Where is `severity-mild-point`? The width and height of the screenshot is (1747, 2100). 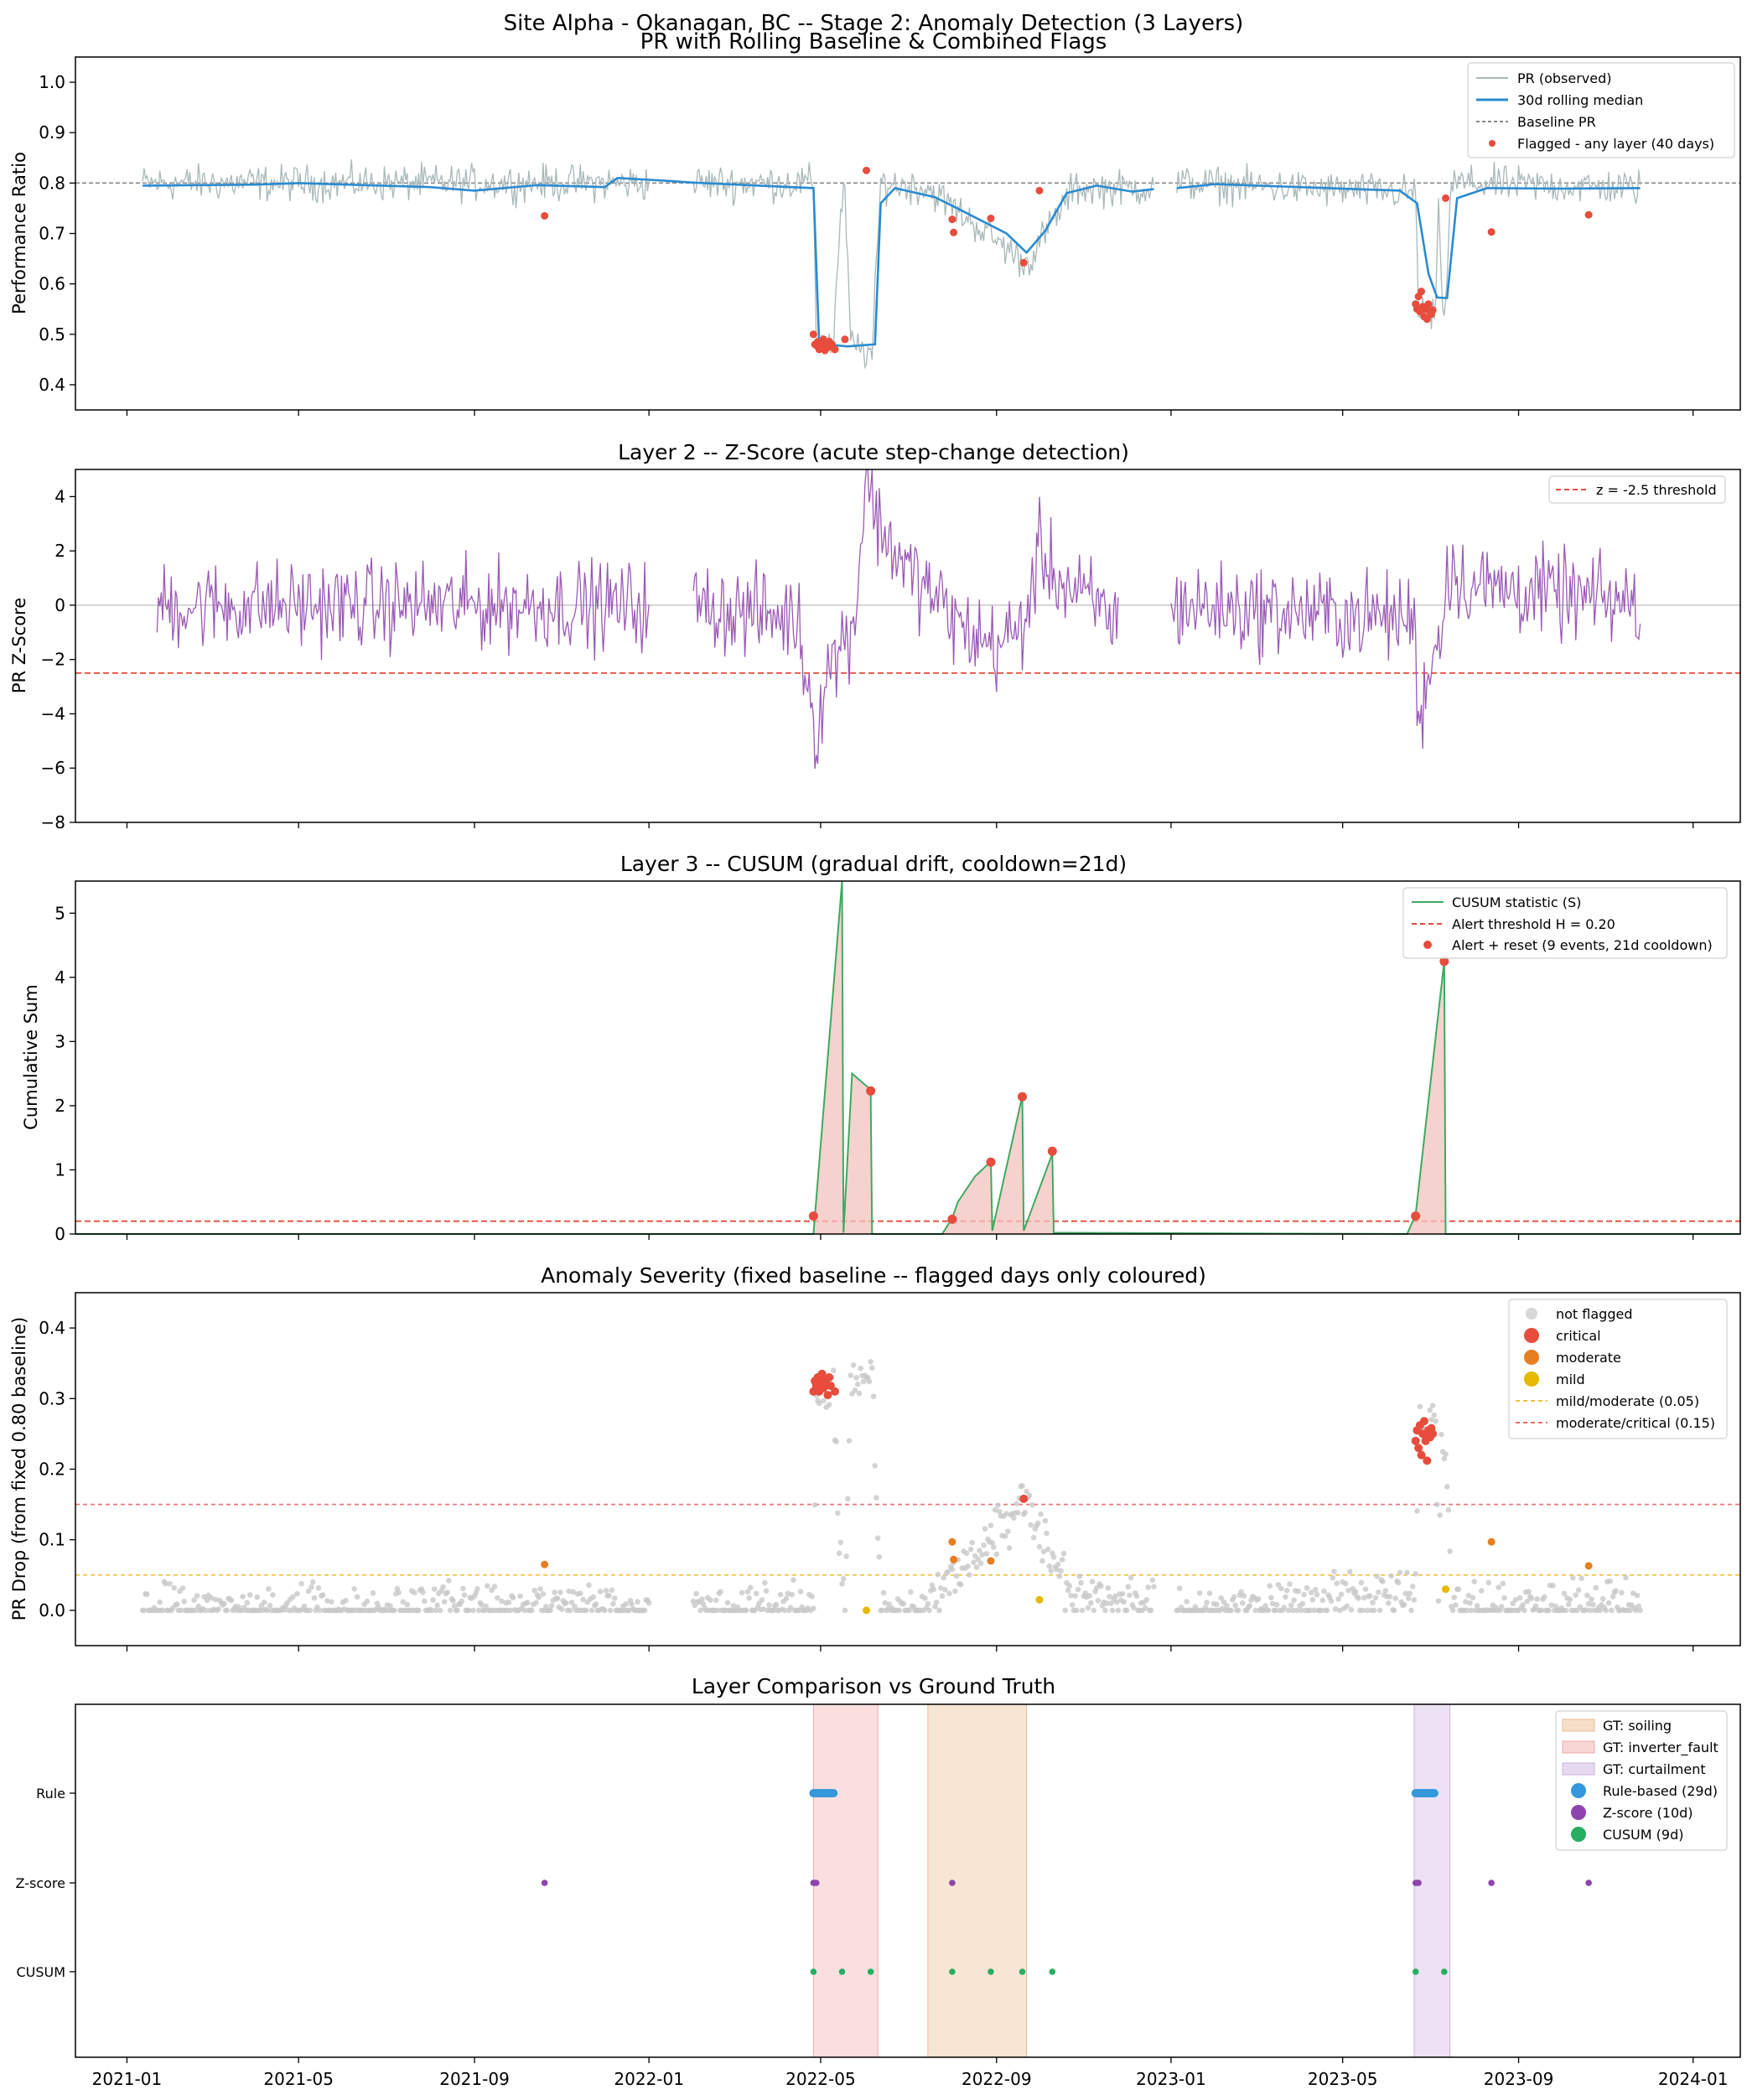
severity-mild-point is located at coordinates (867, 1610).